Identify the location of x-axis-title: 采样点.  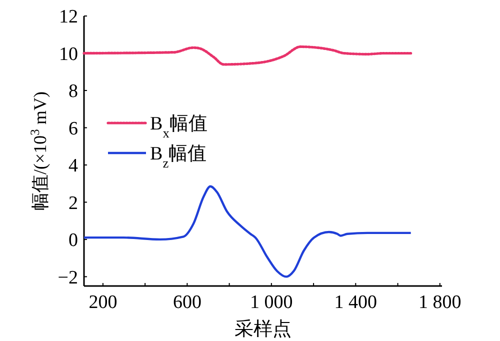
(263, 329).